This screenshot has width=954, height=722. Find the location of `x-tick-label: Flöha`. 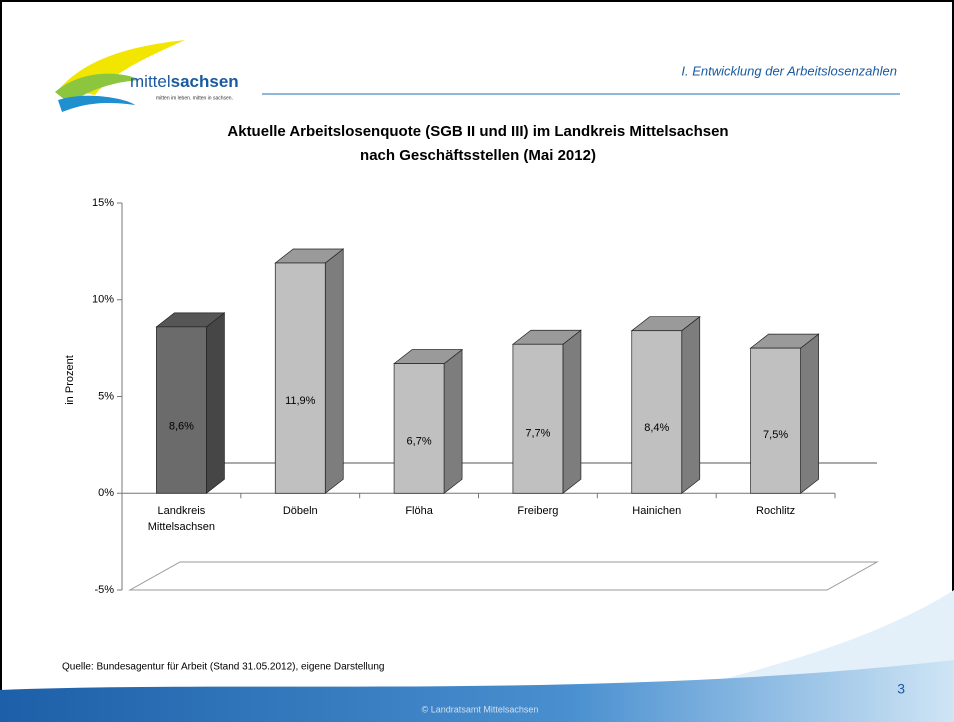

x-tick-label: Flöha is located at coordinates (419, 511).